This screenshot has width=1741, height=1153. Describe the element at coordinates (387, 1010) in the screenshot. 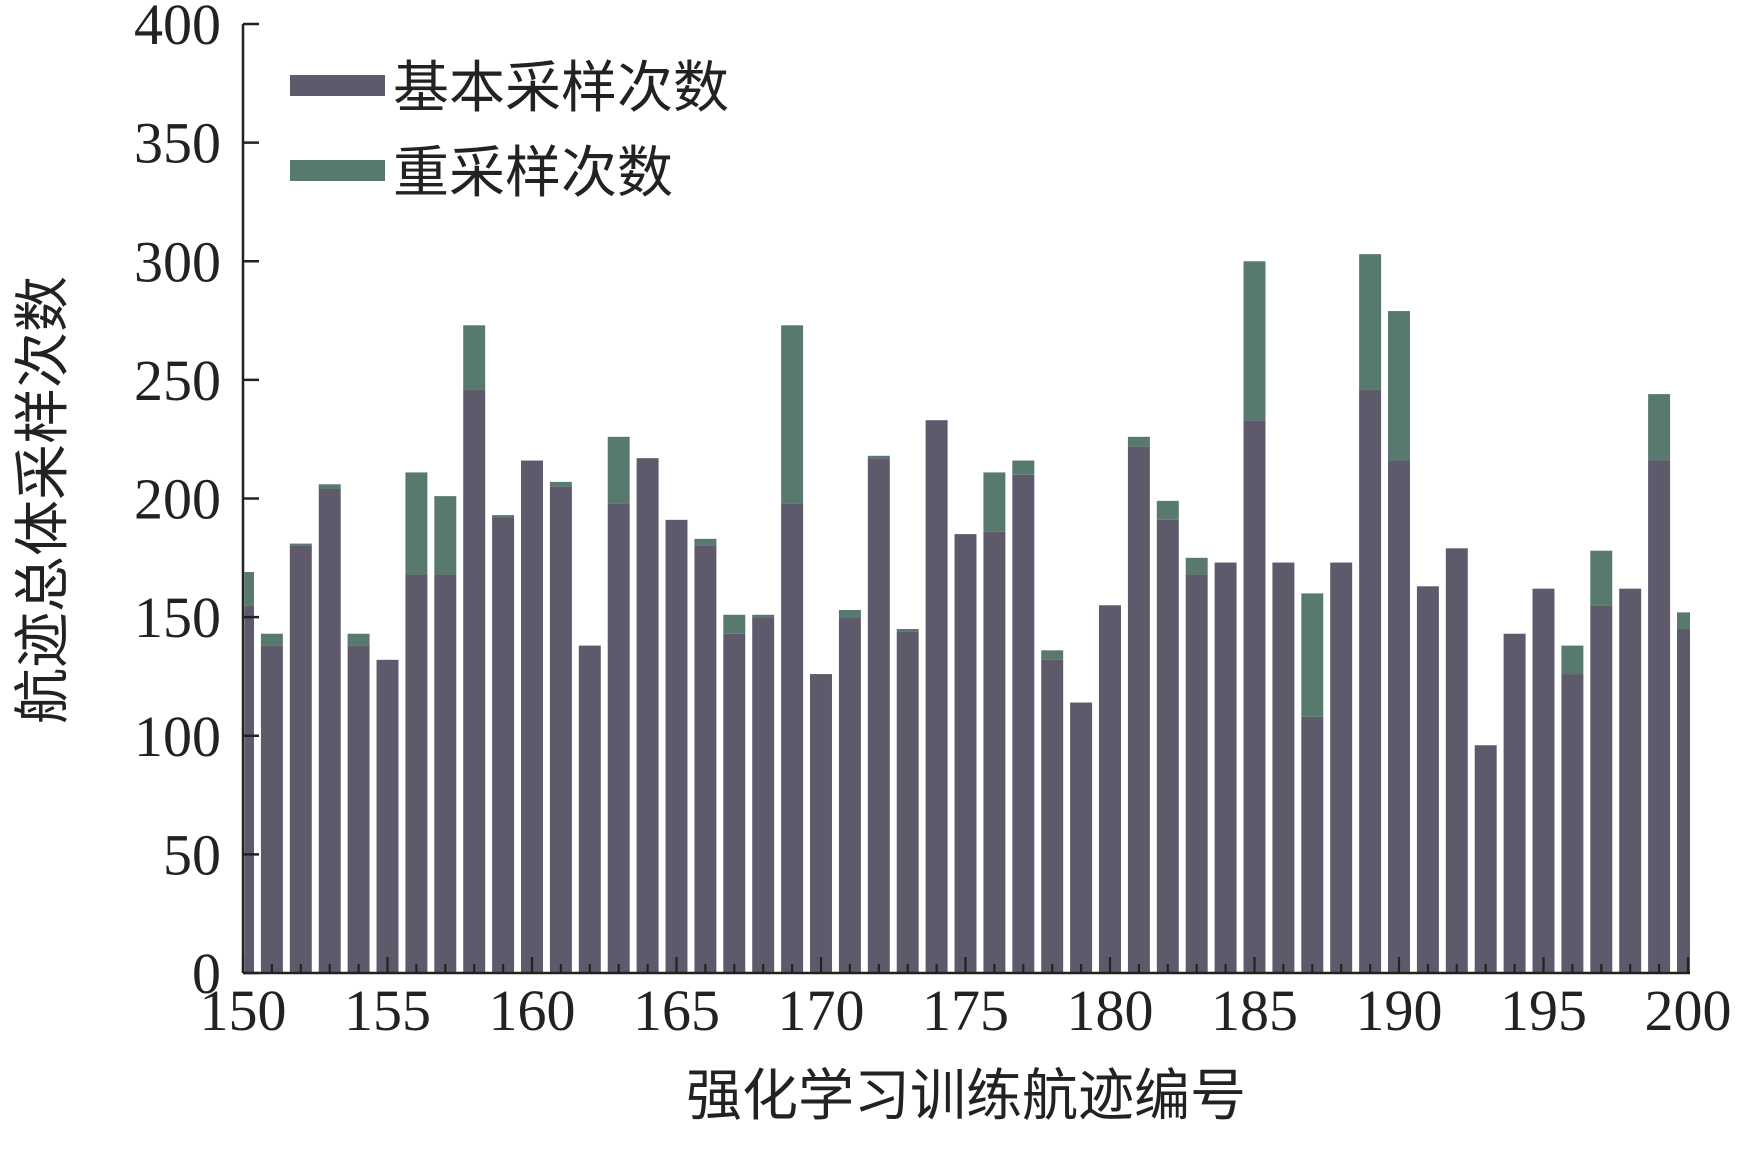

I see `x-tick-label-155: 155` at that location.